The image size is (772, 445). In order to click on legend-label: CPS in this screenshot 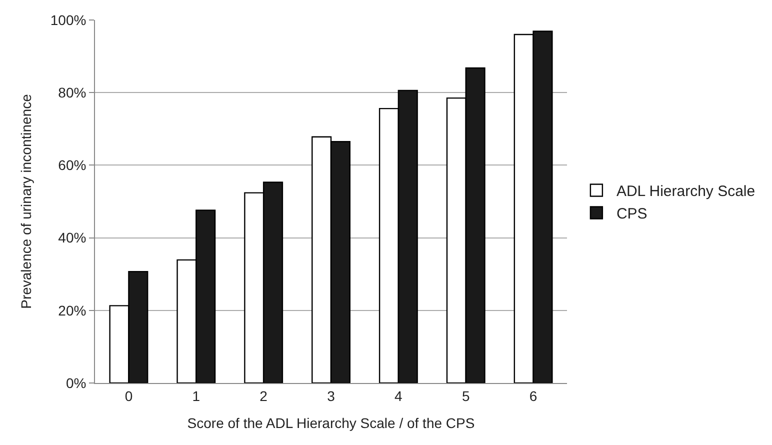, I will do `click(632, 214)`.